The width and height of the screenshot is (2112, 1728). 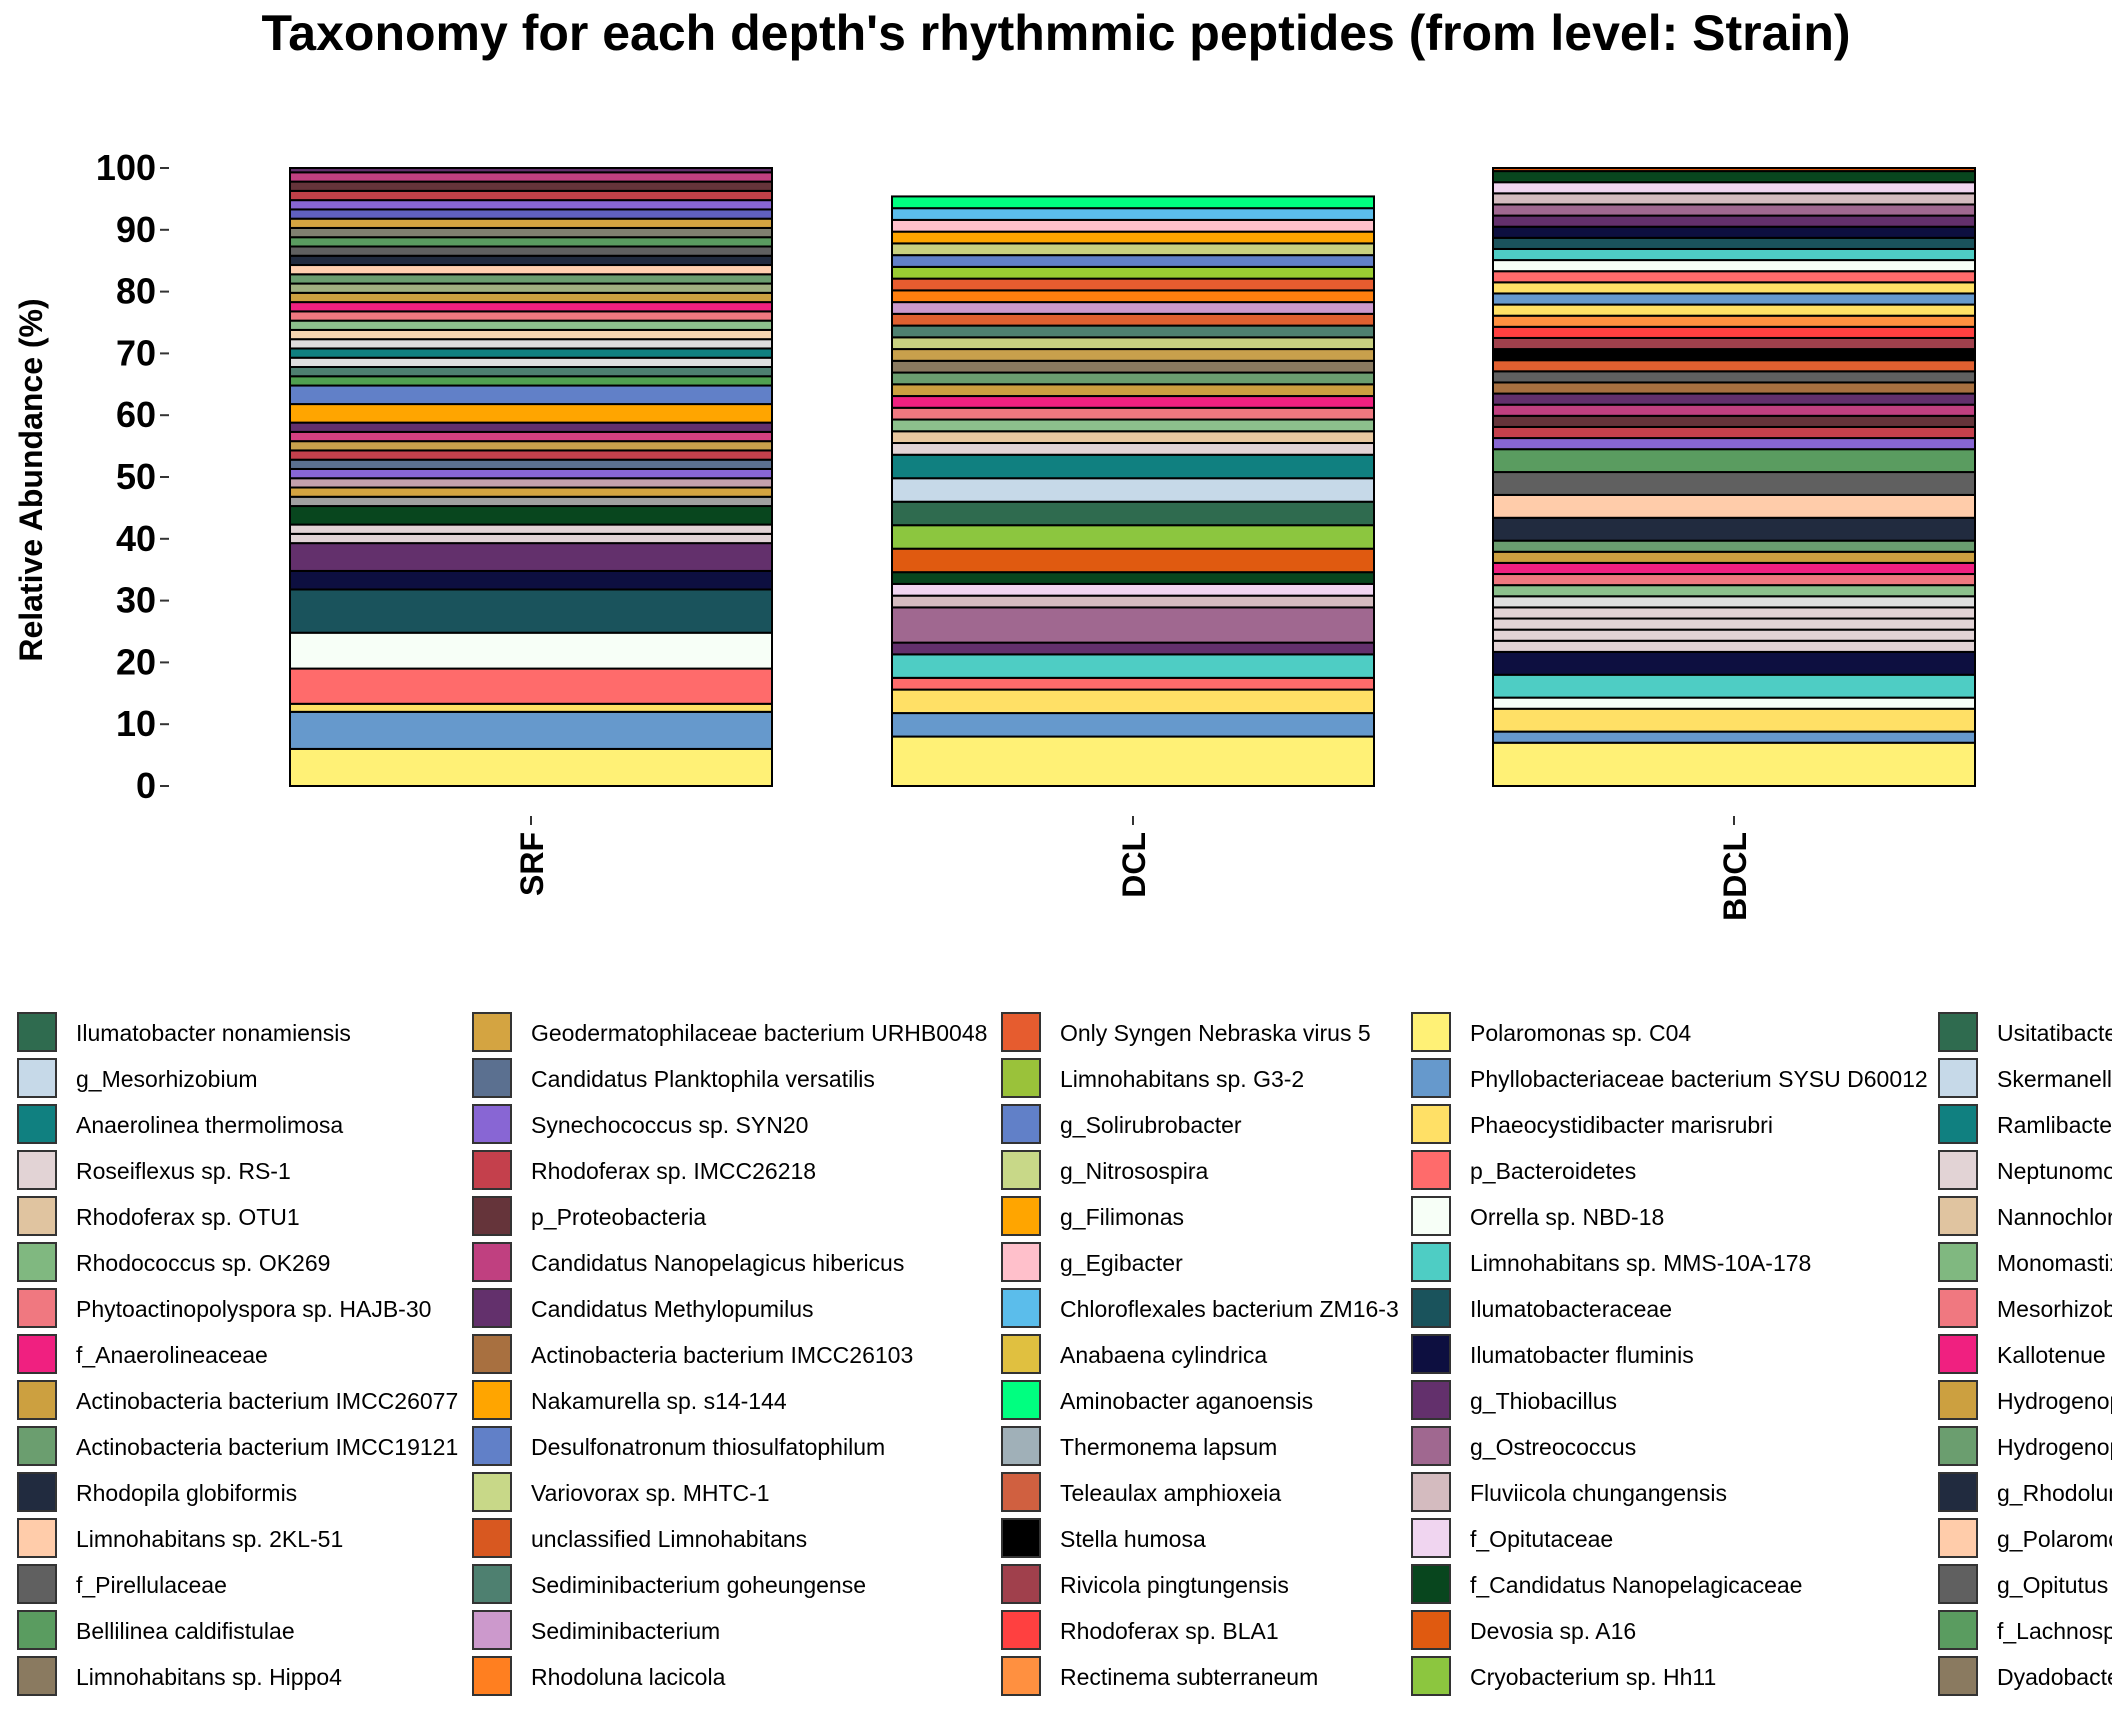 I want to click on y-tick-label: 70, so click(x=136, y=352).